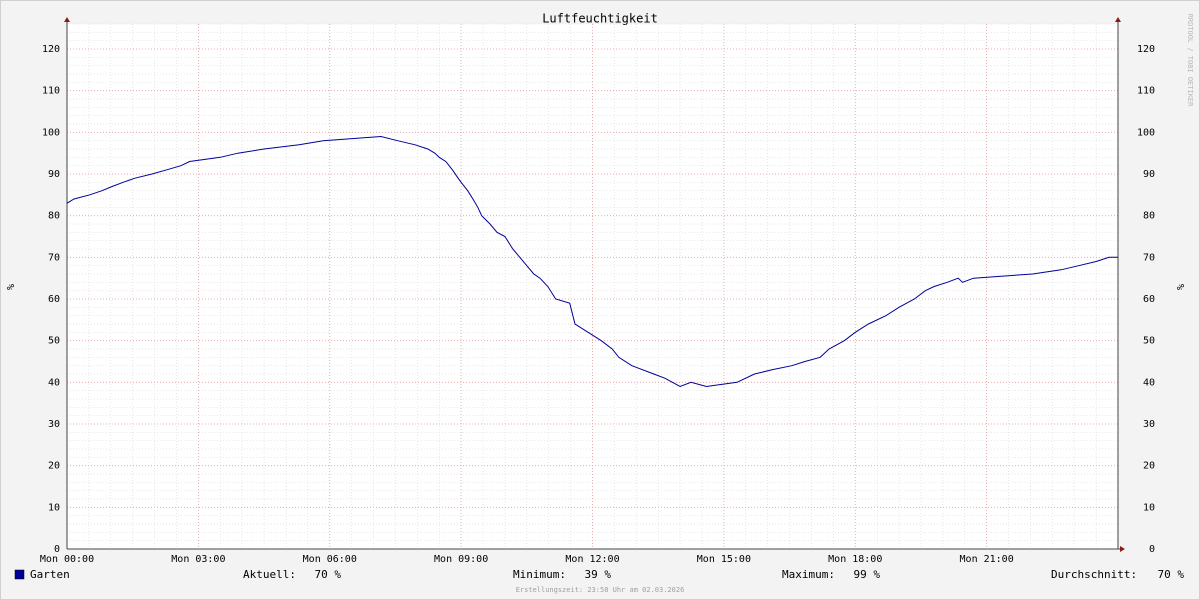  Describe the element at coordinates (987, 559) in the screenshot. I see `x-tick-label: Mon 21:00` at that location.